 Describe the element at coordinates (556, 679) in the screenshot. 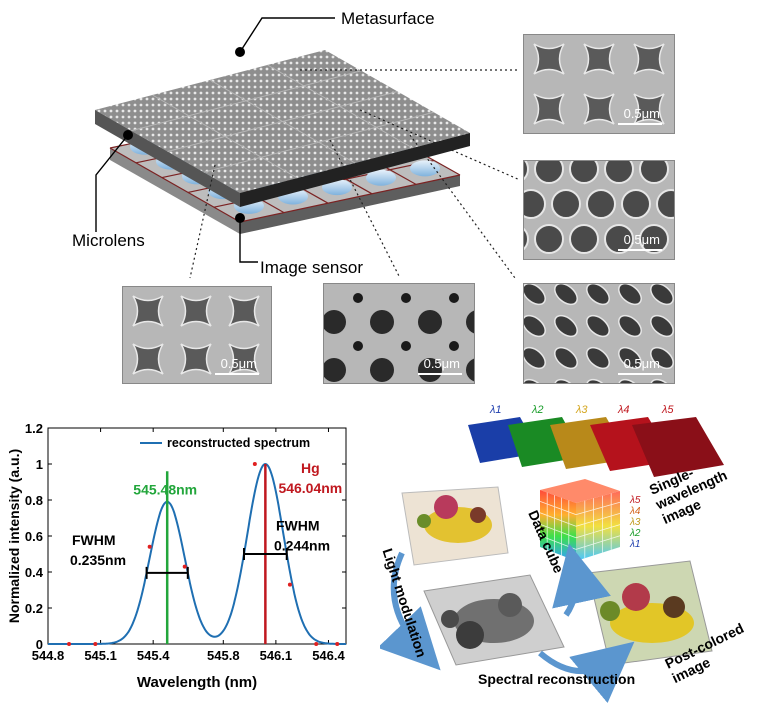

I see `spectral-reconstruction-label: Spectral reconstruction` at that location.